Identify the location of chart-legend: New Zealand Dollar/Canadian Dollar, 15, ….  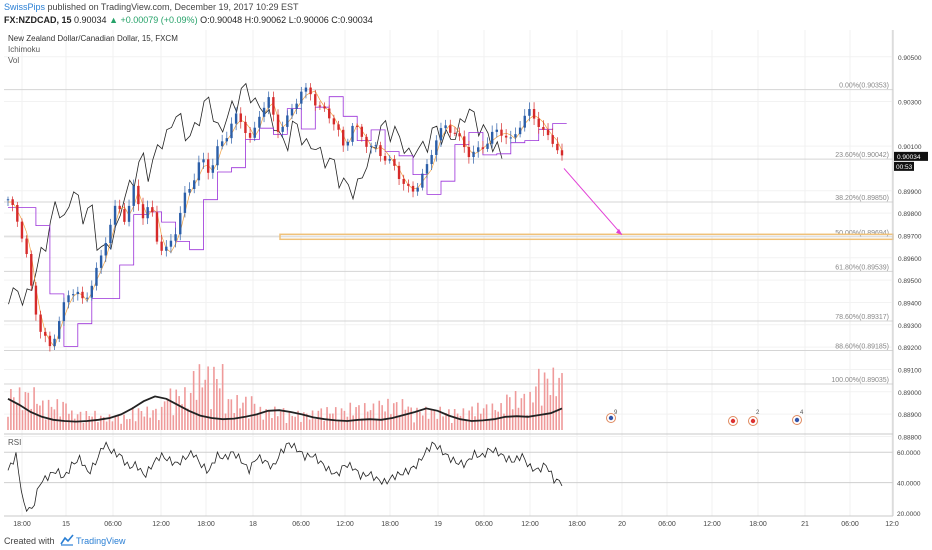
(93, 49).